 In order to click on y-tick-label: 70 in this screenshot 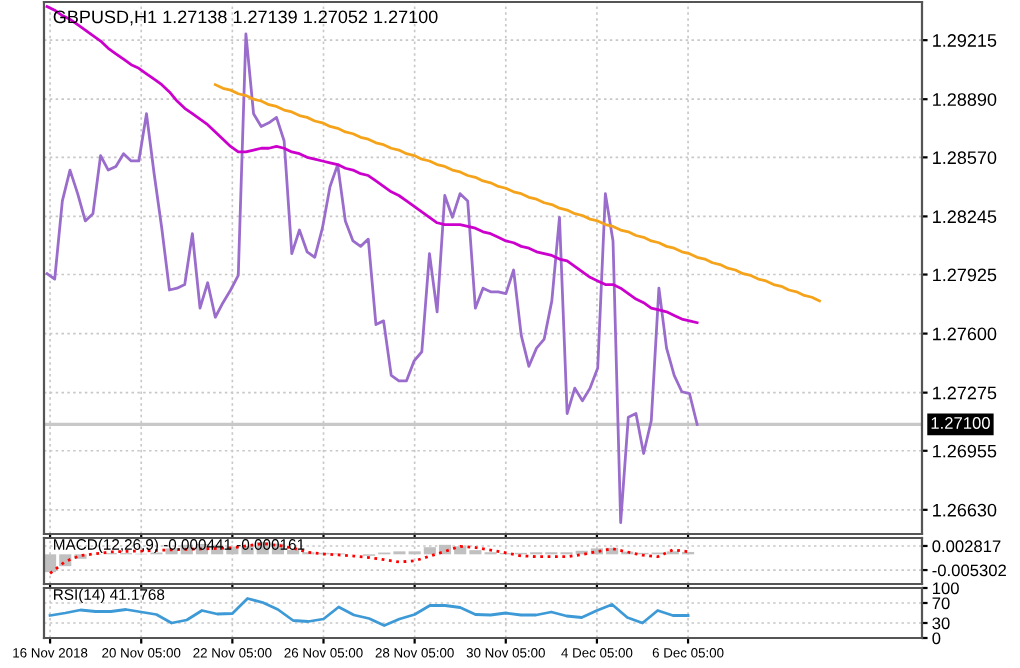, I will do `click(941, 603)`.